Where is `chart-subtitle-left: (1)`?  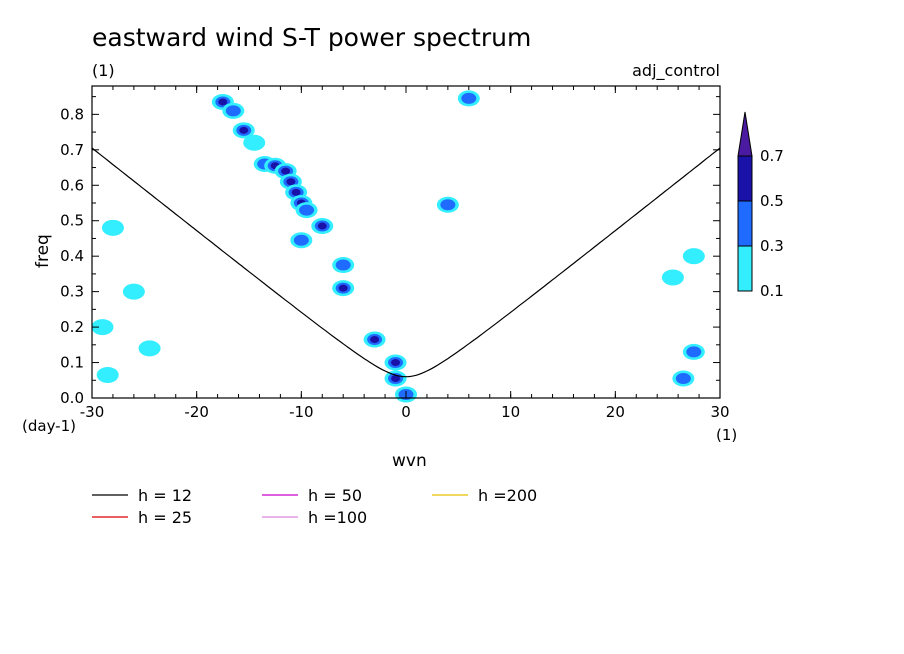
chart-subtitle-left: (1) is located at coordinates (103, 70).